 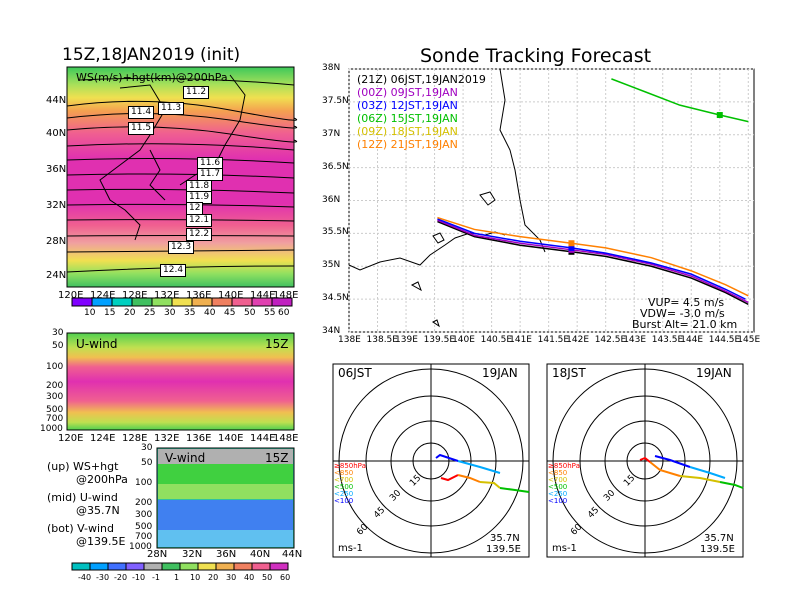 I want to click on note-line: (bot) V-wind, so click(x=80, y=528).